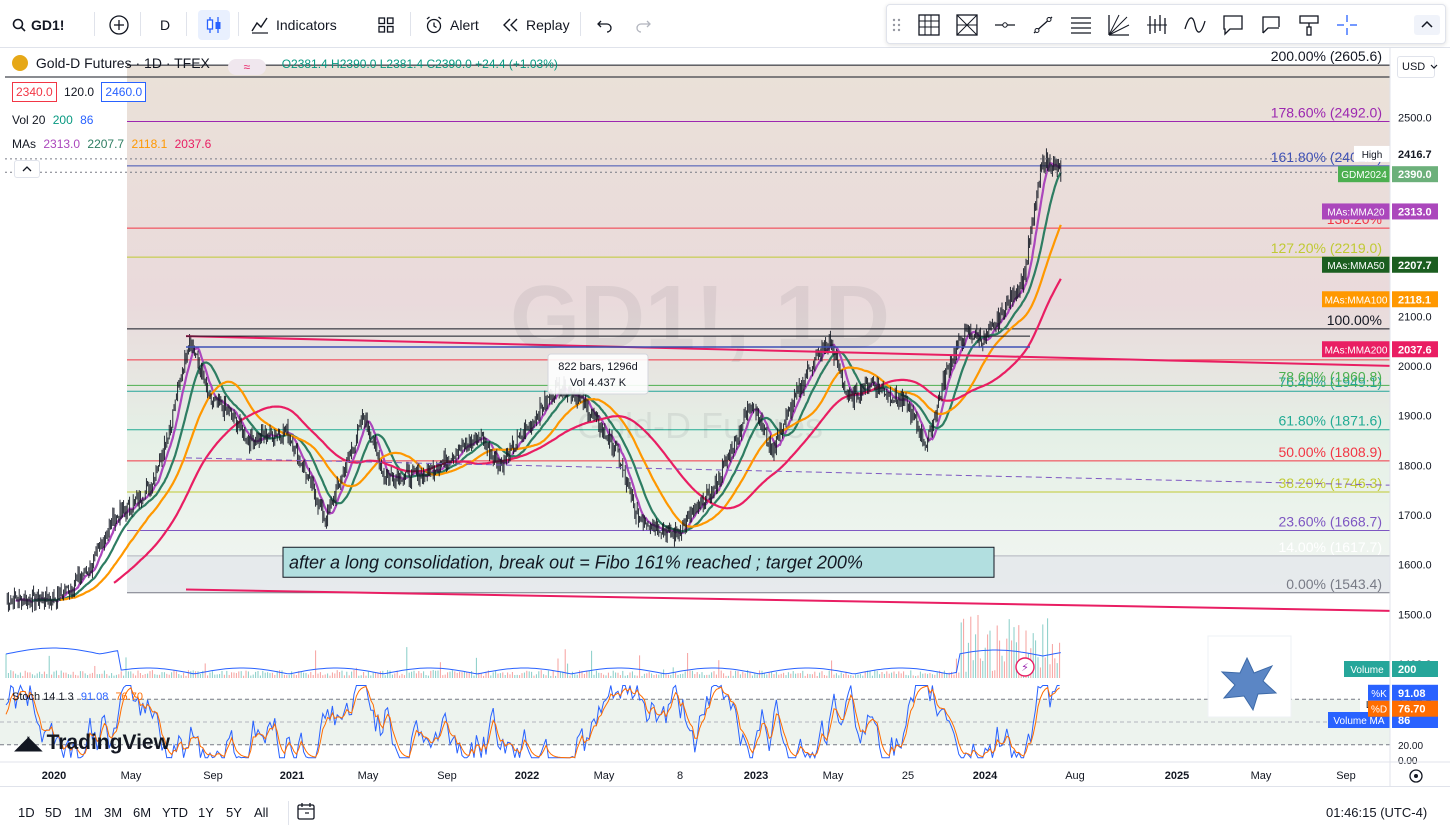 This screenshot has height=834, width=1450. I want to click on undo-icon, so click(604, 26).